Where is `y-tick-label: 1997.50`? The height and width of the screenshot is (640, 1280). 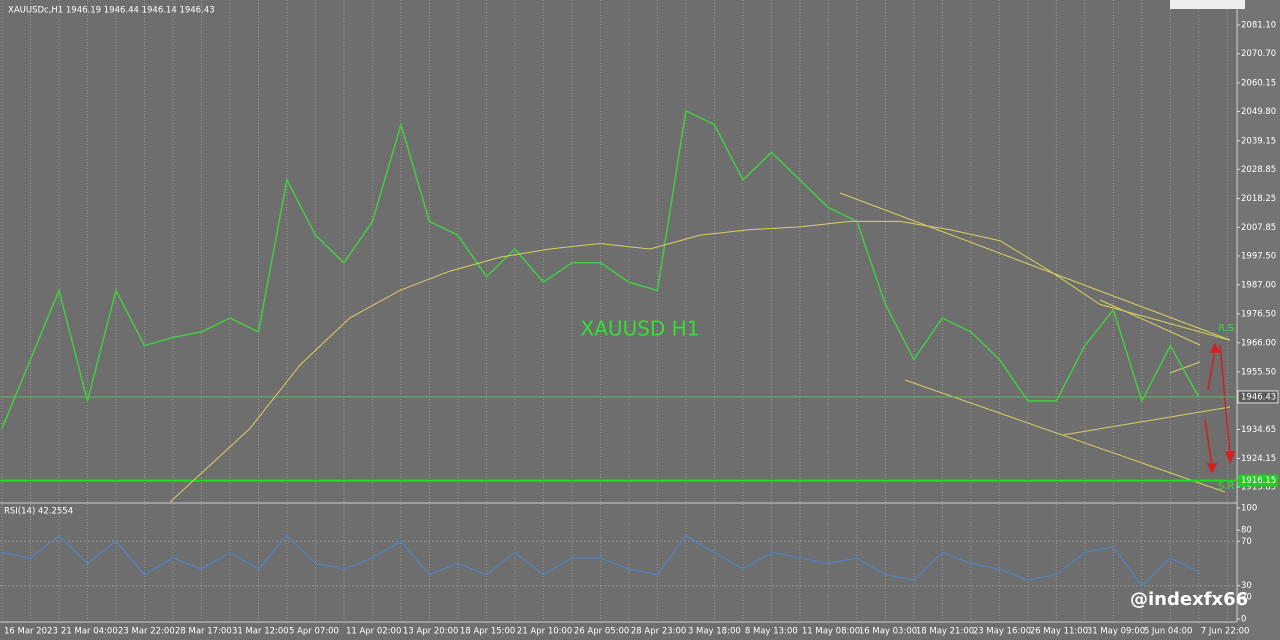
y-tick-label: 1997.50 is located at coordinates (1258, 256).